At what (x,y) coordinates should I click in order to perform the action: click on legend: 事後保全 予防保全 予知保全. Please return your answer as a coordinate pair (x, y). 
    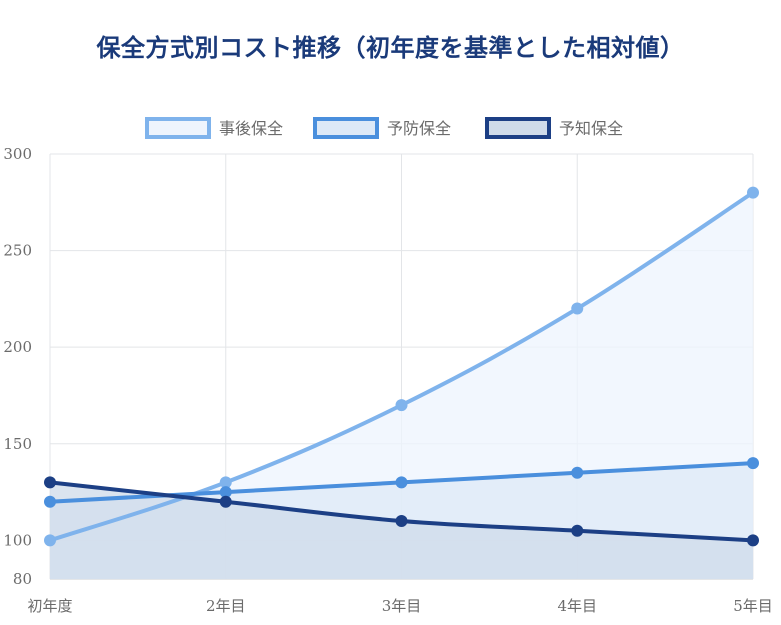
    Looking at the image, I should click on (384, 128).